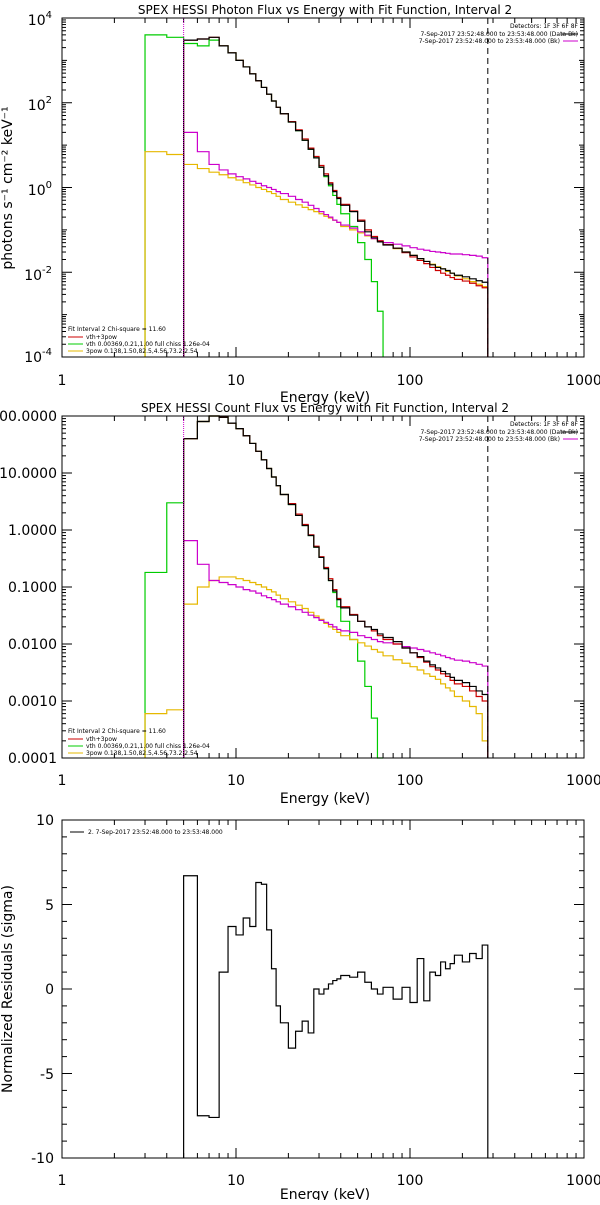 The image size is (600, 1205). Describe the element at coordinates (8, 989) in the screenshot. I see `y-axis-title: Normalized Residuals (sigma)` at that location.